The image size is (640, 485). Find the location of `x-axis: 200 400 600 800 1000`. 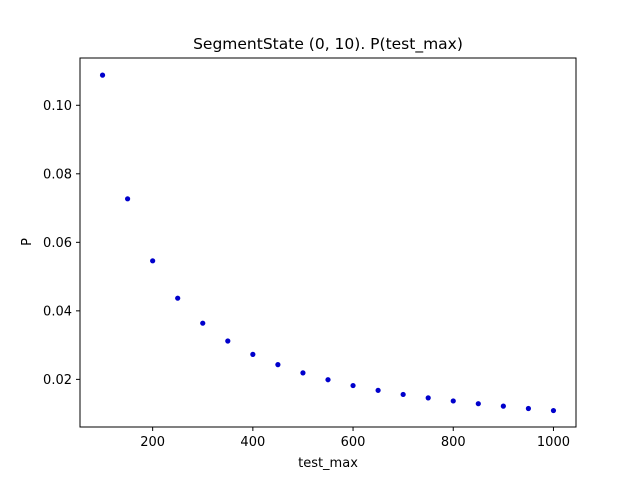

x-axis: 200 400 600 800 1000 is located at coordinates (355, 438).